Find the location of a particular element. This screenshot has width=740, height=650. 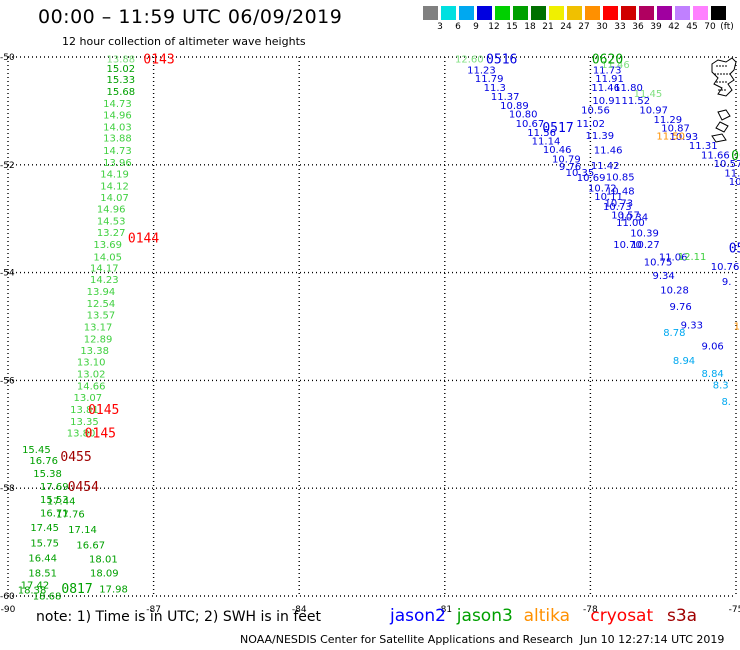

swh-value: 10.67 is located at coordinates (530, 124).